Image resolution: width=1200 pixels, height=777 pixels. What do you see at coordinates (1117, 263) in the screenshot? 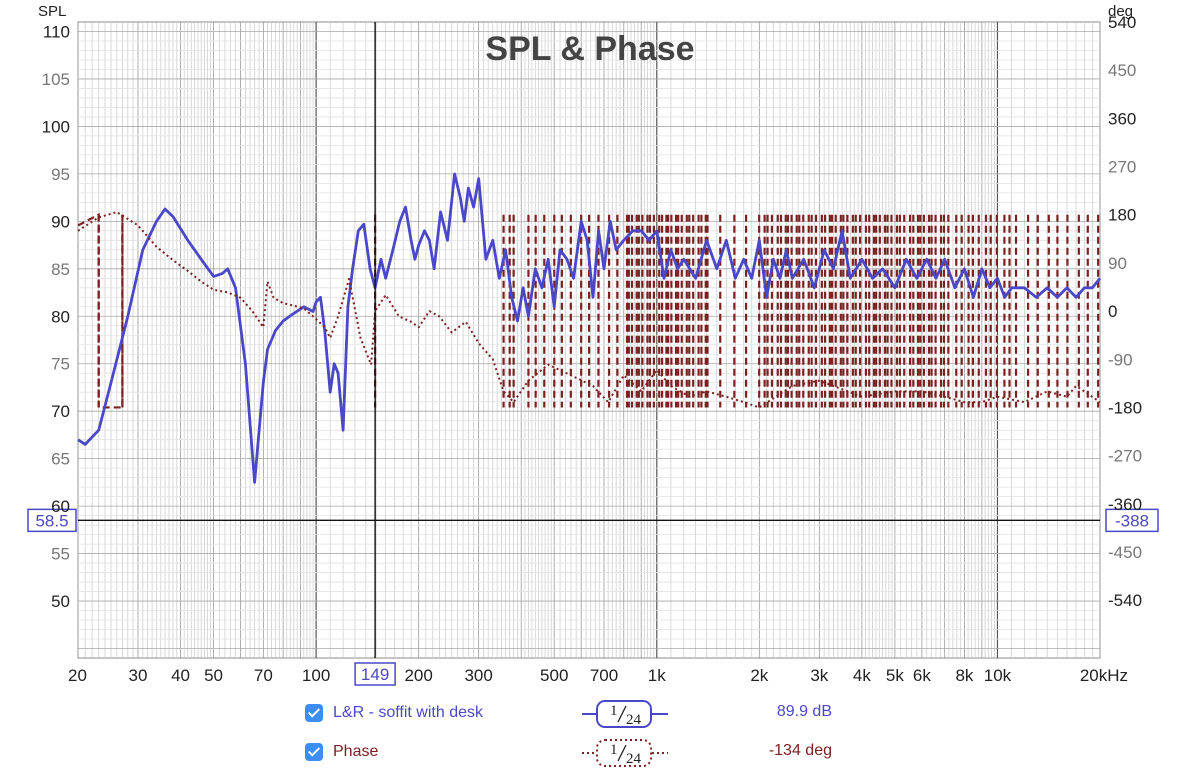
I see `right-tick-label: 90` at bounding box center [1117, 263].